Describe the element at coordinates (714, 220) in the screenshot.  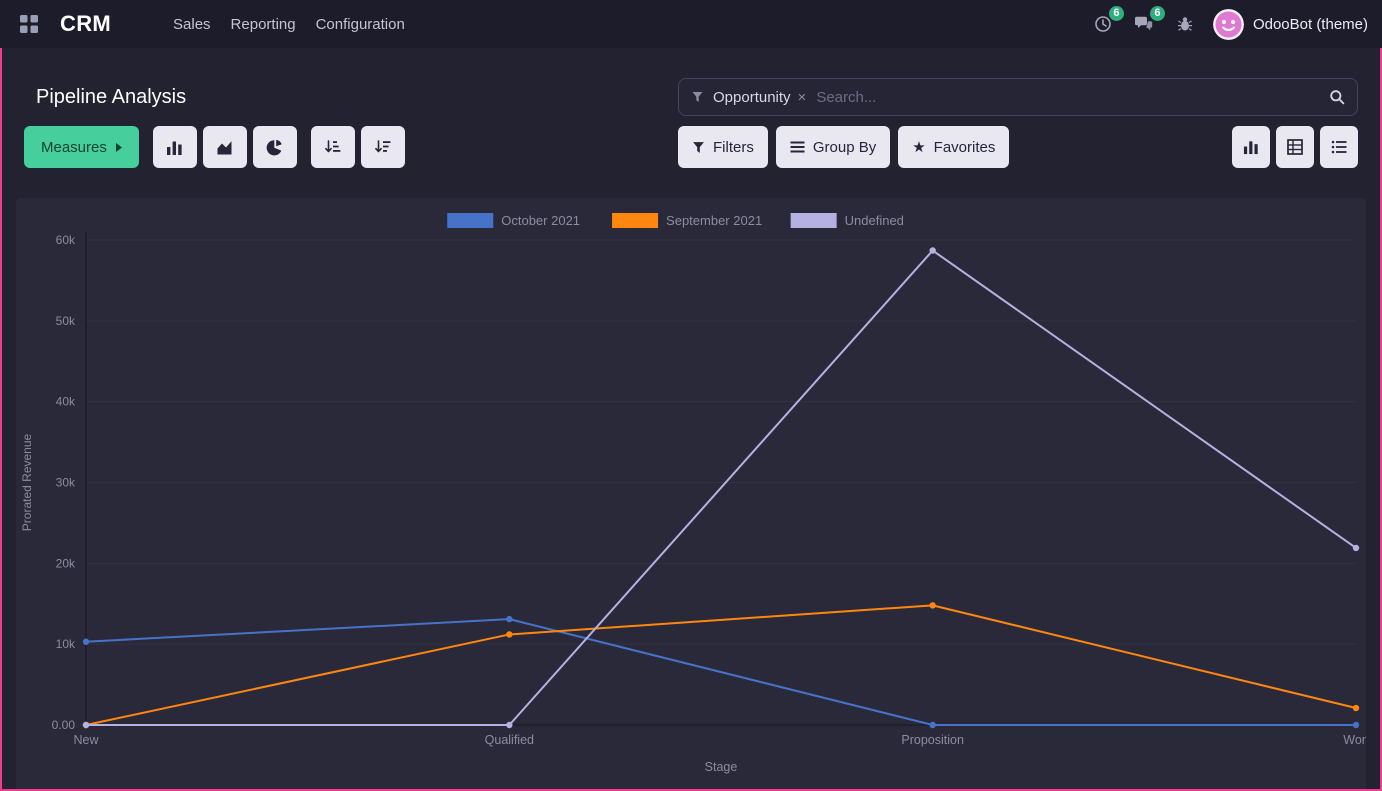
I see `legend-label: September 2021` at that location.